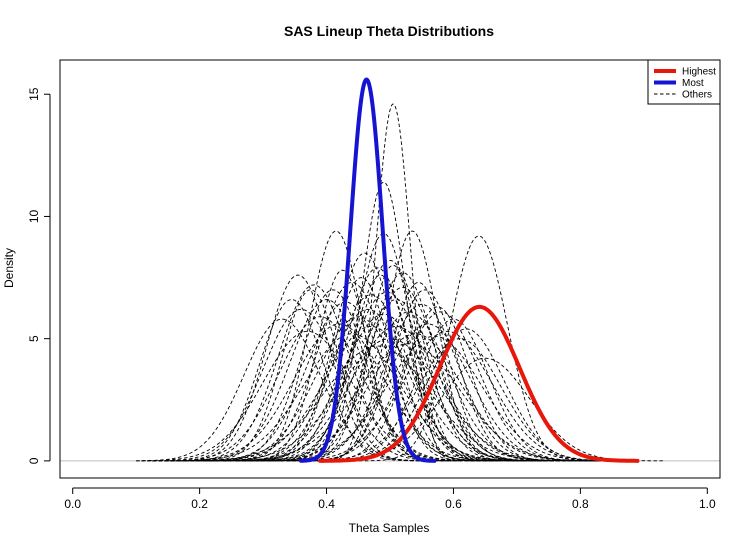  What do you see at coordinates (693, 83) in the screenshot?
I see `legend-label-most: Most` at bounding box center [693, 83].